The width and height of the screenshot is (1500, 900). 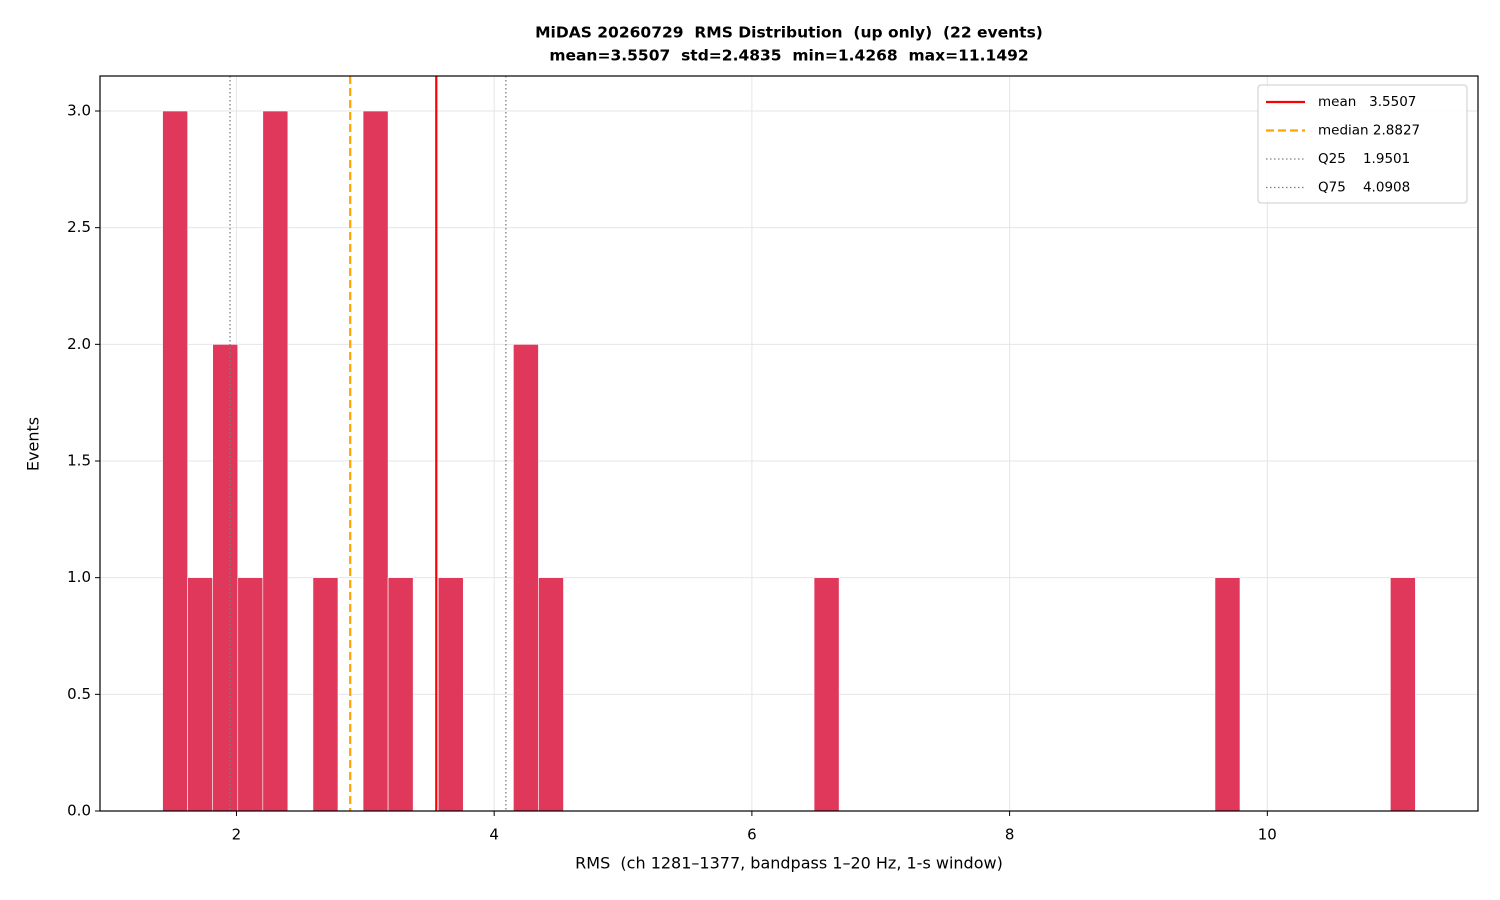 I want to click on legend-label: mean 3.5507, so click(x=1367, y=102).